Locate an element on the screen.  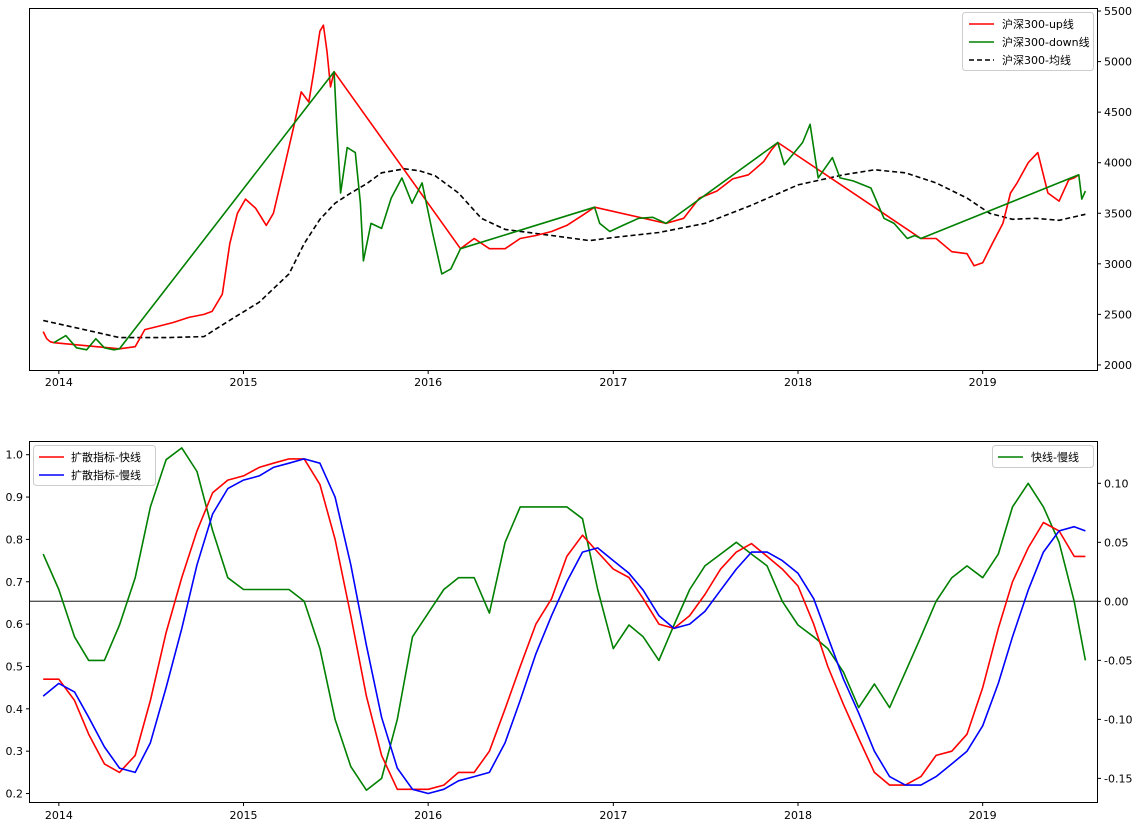
legend-label-mean: 沪深300-均线 is located at coordinates (1036, 60).